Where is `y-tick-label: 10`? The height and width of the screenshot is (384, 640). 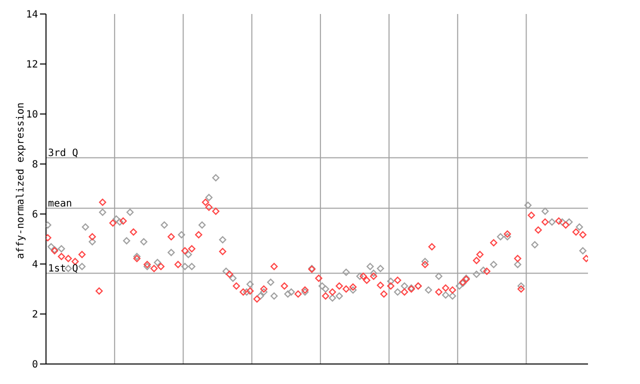
y-tick-label: 10 is located at coordinates (32, 115).